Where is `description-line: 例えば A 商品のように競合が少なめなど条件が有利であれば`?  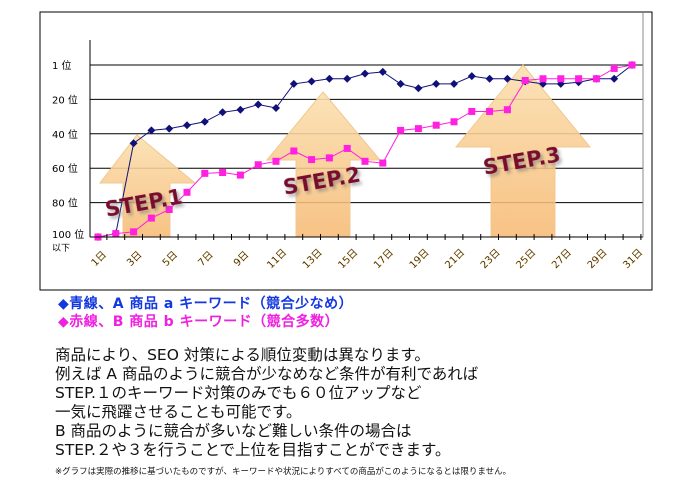
description-line: 例えば A 商品のように競合が少なめなど条件が有利であれば is located at coordinates (267, 374).